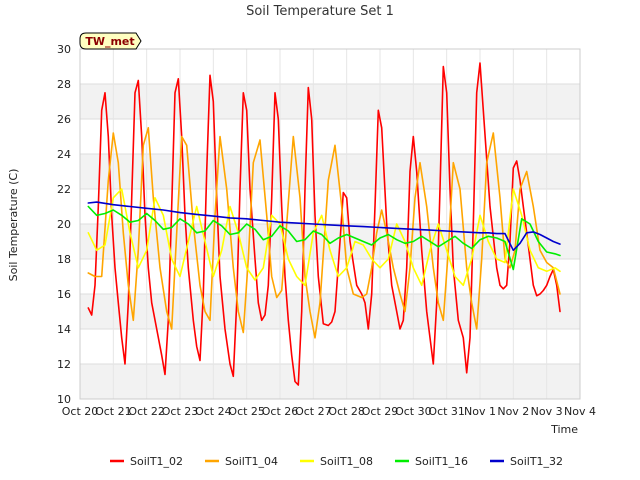 This screenshot has height=480, width=640. I want to click on y-tick-label: 12, so click(64, 364).